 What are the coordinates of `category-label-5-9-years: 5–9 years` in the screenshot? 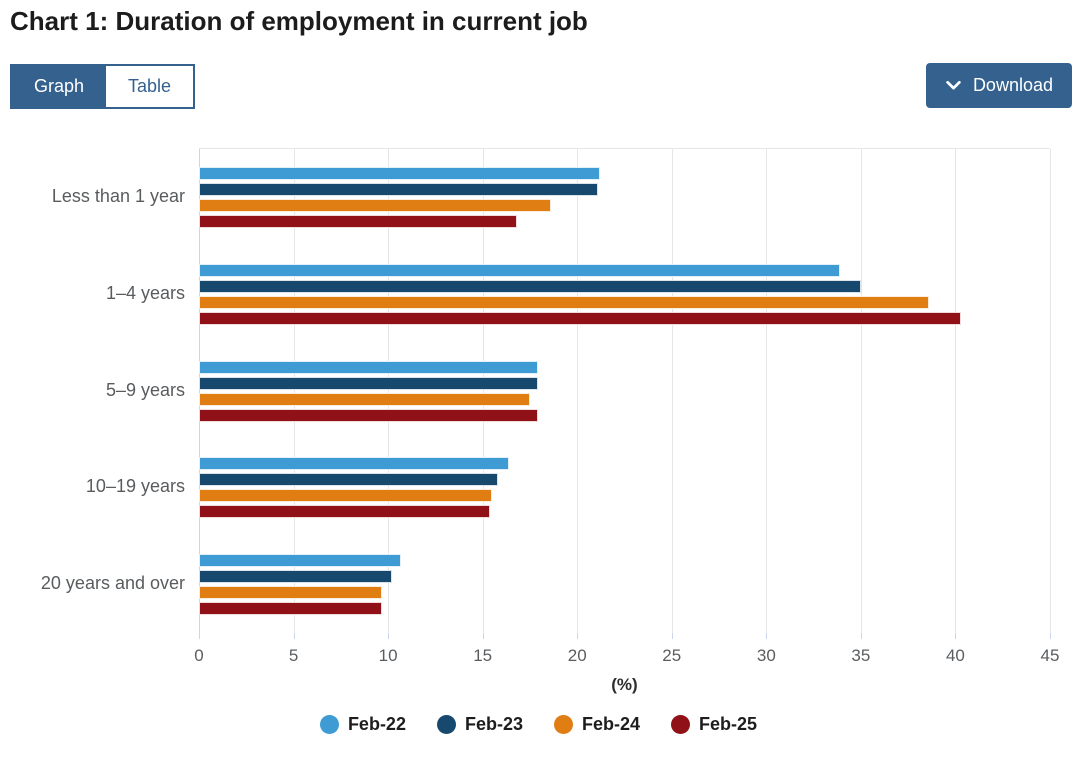 It's located at (145, 389).